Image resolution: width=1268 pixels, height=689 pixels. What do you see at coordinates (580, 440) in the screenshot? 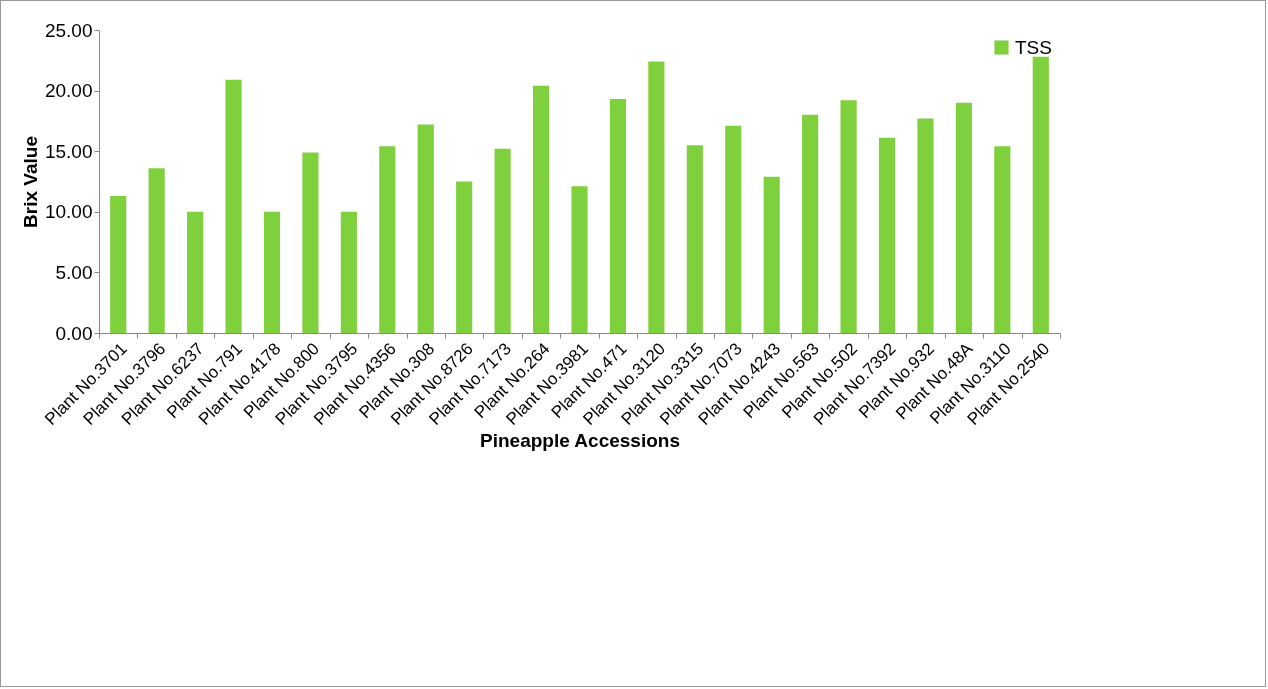
I see `x-axis-title: Pineapple Accessions` at bounding box center [580, 440].